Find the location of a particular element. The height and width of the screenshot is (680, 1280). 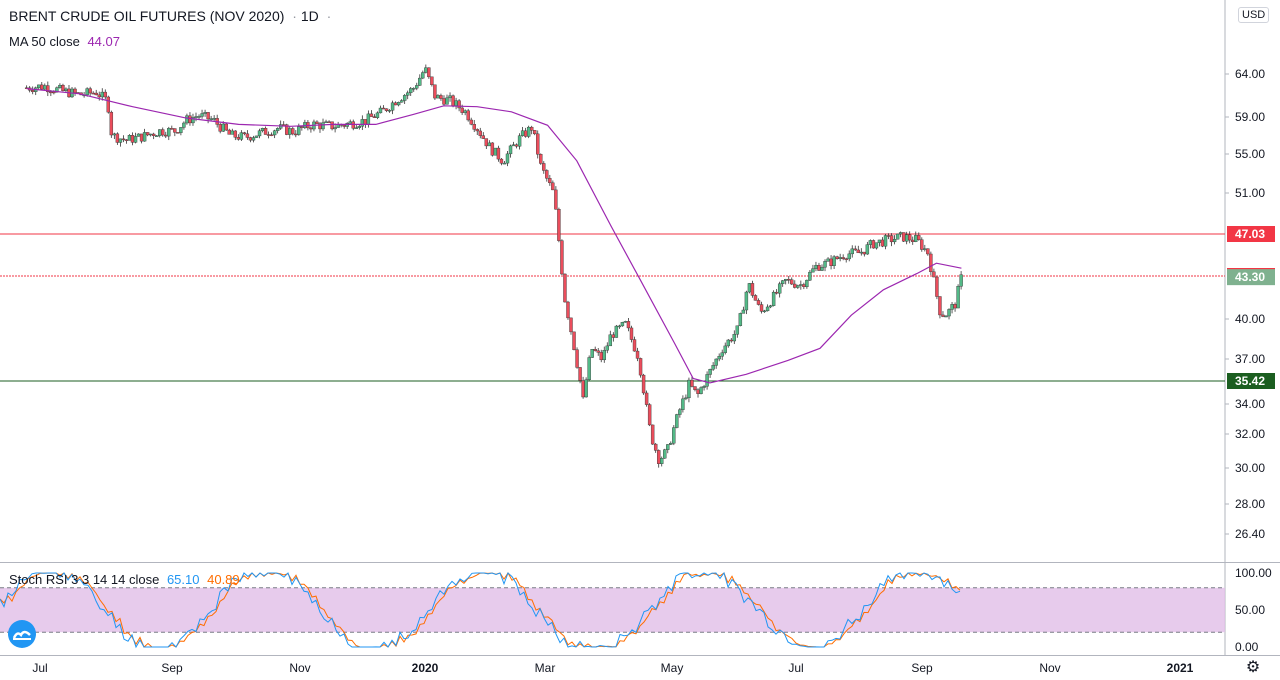

price-tag-label: 47.03 is located at coordinates (1250, 234).